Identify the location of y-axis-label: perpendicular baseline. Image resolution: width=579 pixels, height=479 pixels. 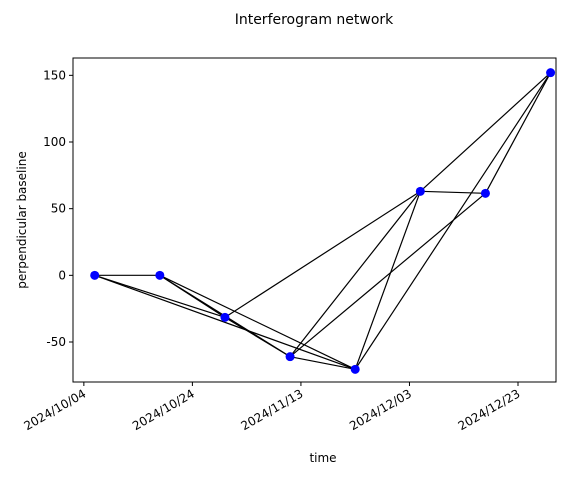
(22, 219).